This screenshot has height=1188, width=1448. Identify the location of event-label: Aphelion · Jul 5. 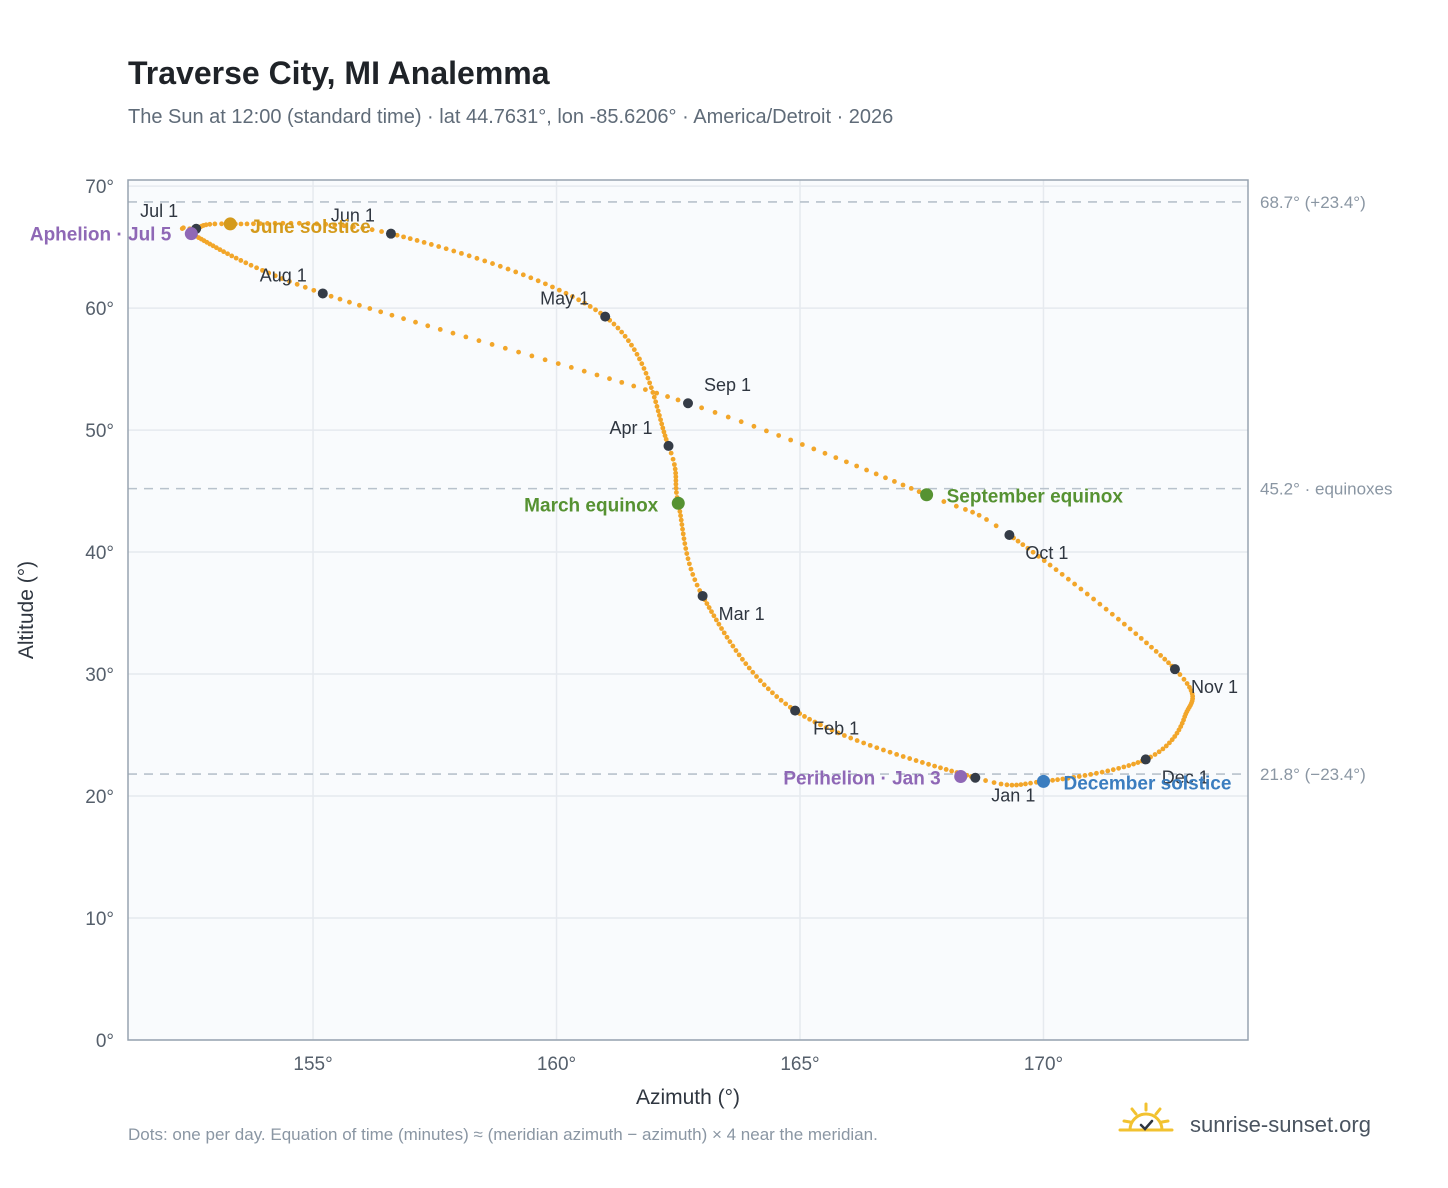
(101, 235).